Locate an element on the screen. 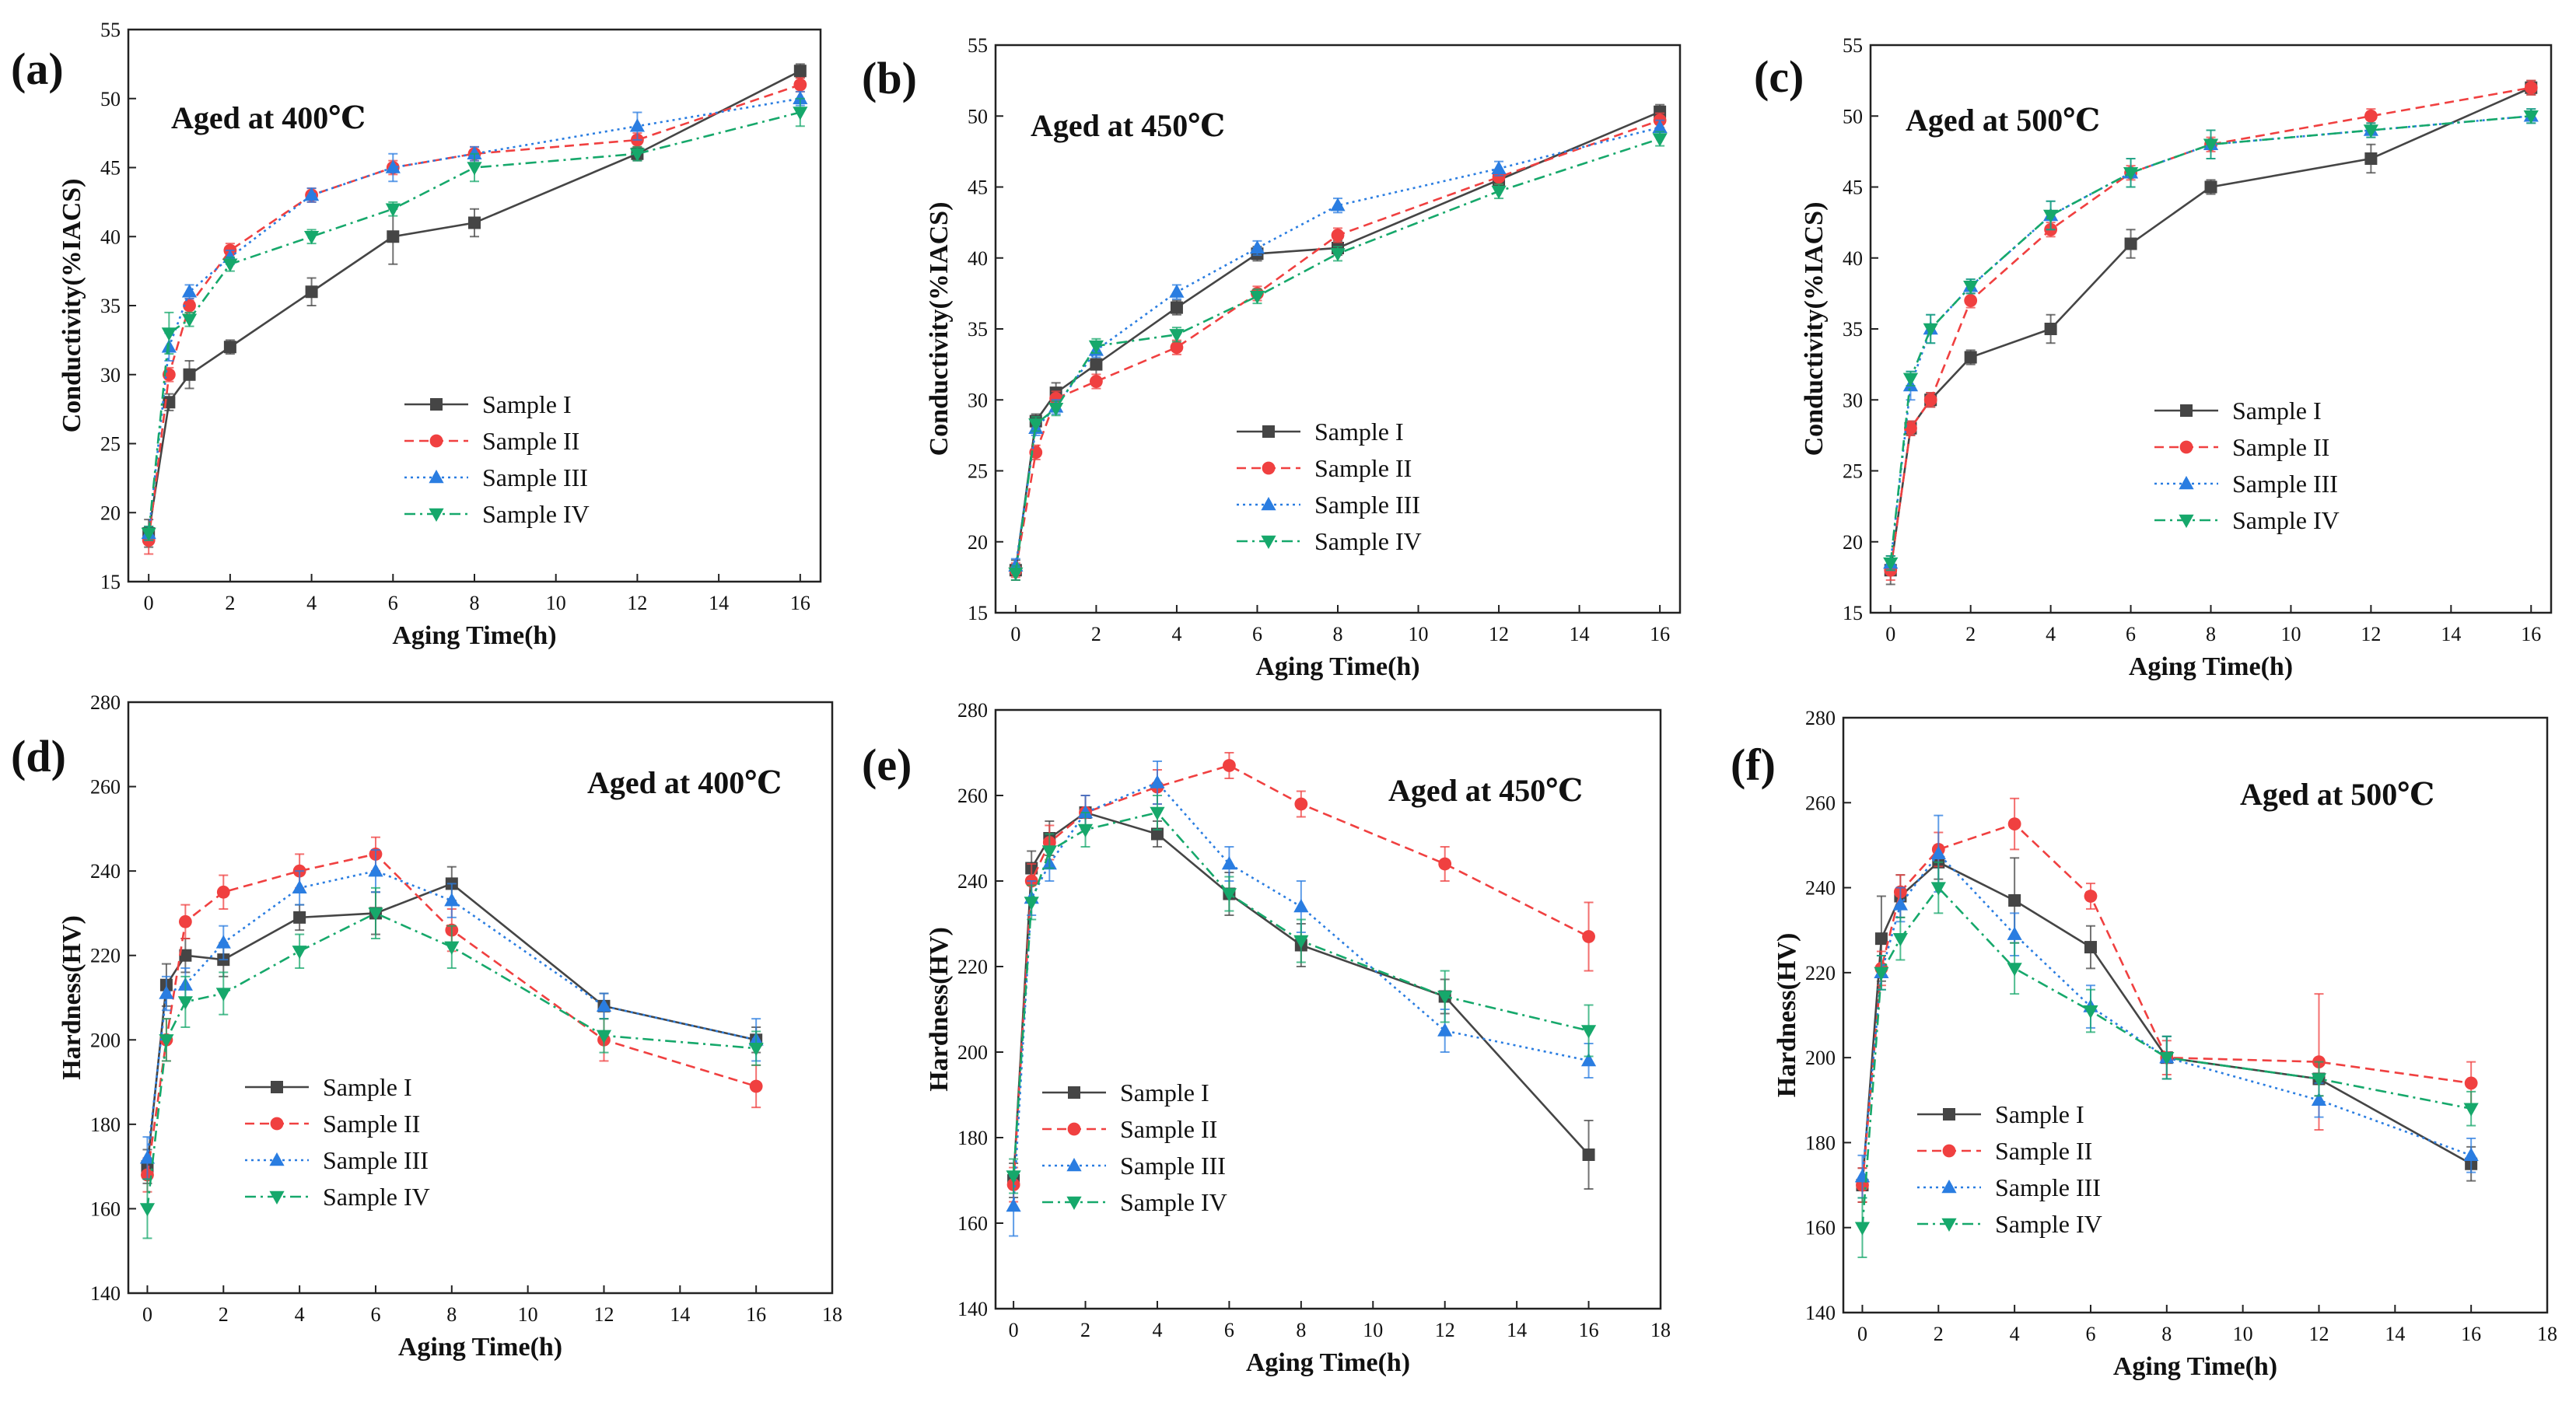 The width and height of the screenshot is (2576, 1402). temperature-annotation: Aged at 500℃ is located at coordinates (2337, 794).